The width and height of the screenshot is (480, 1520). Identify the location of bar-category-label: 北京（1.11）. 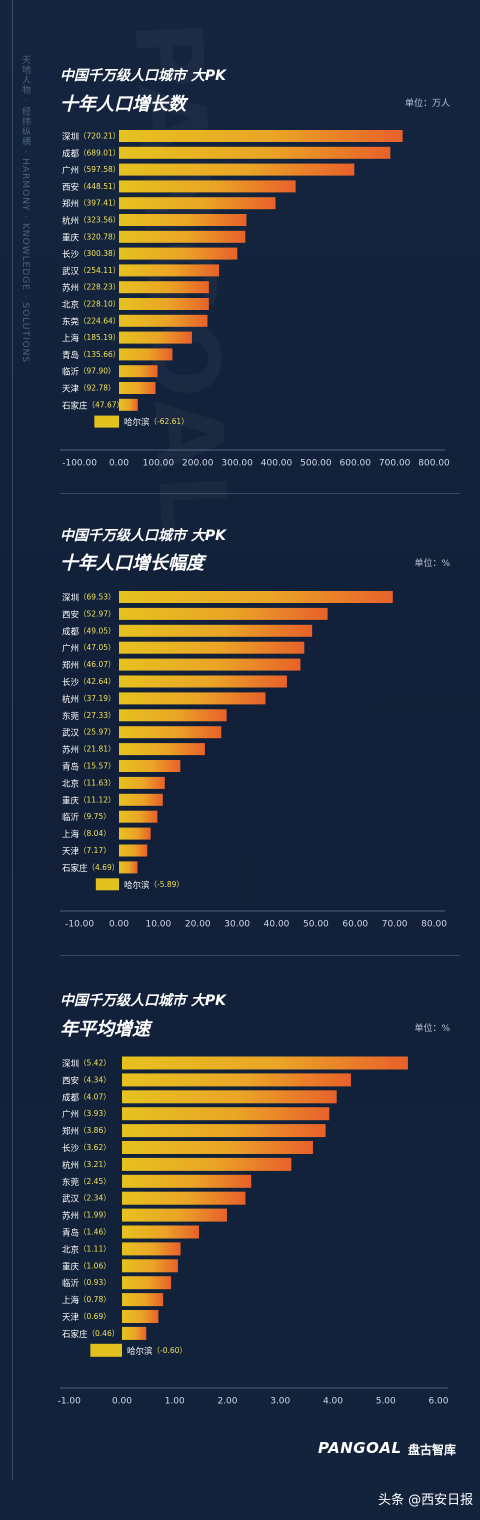
(86, 1249).